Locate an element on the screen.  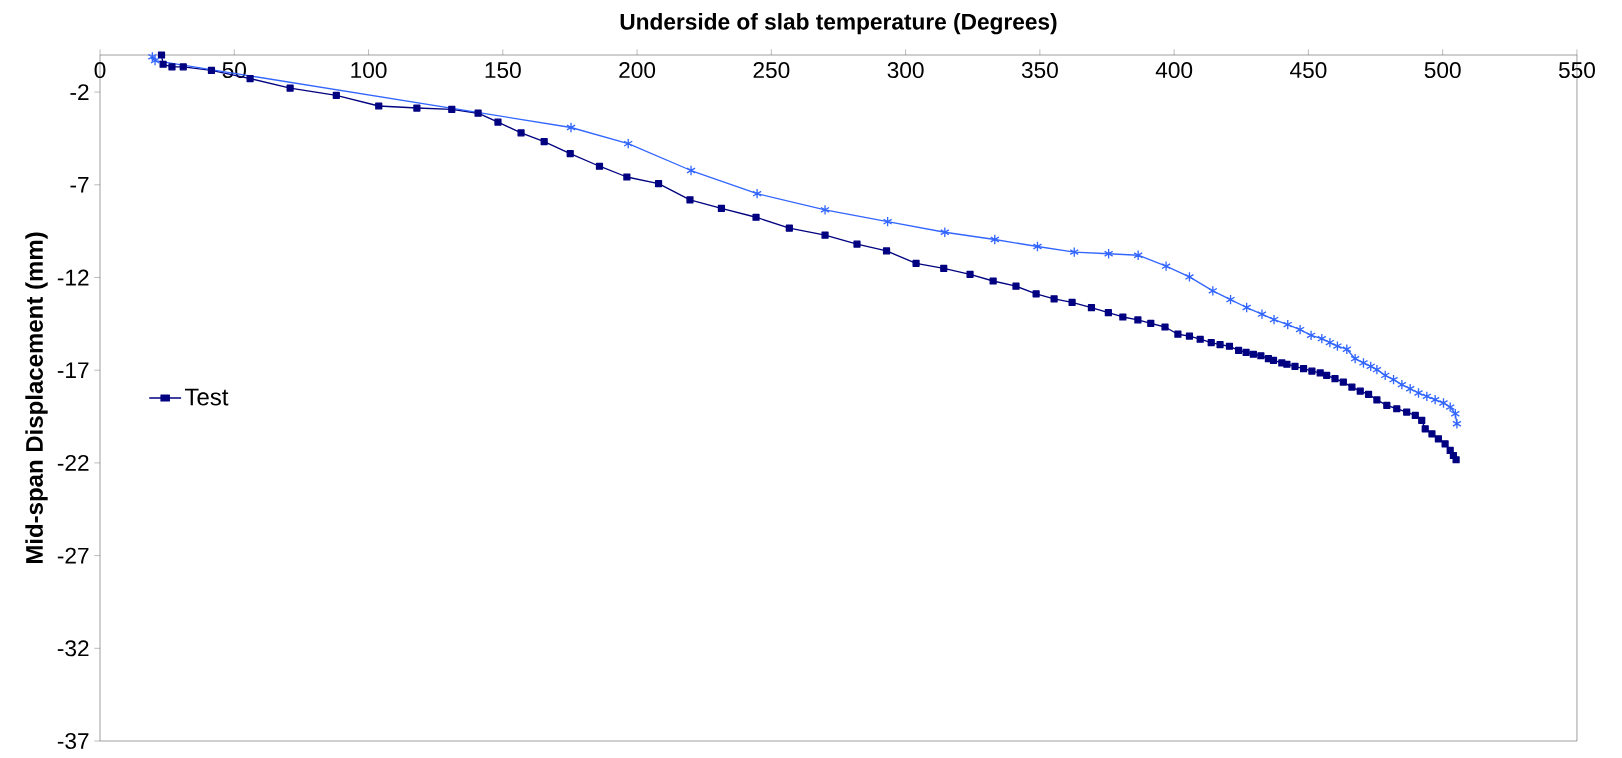
x-tick-label: 250 is located at coordinates (771, 70).